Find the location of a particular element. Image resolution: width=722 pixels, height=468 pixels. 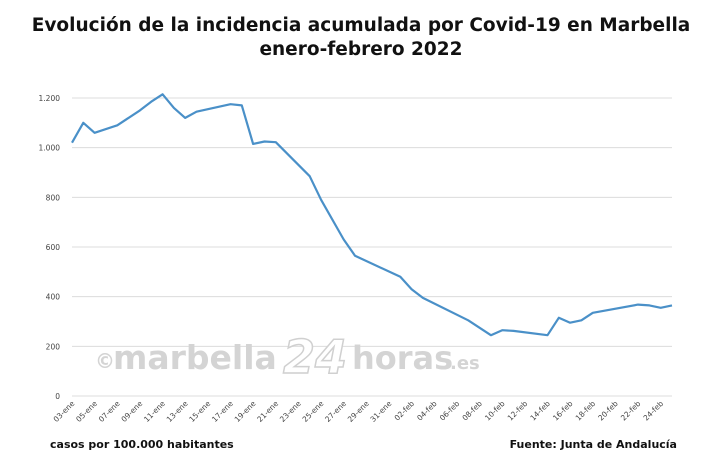

x-tick-label: 09-ene is located at coordinates (131, 411).